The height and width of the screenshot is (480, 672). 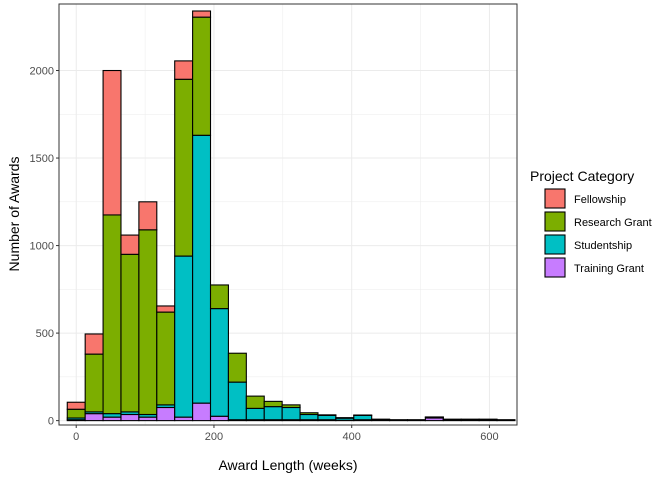 I want to click on legend-key-training-grant, so click(x=555, y=267).